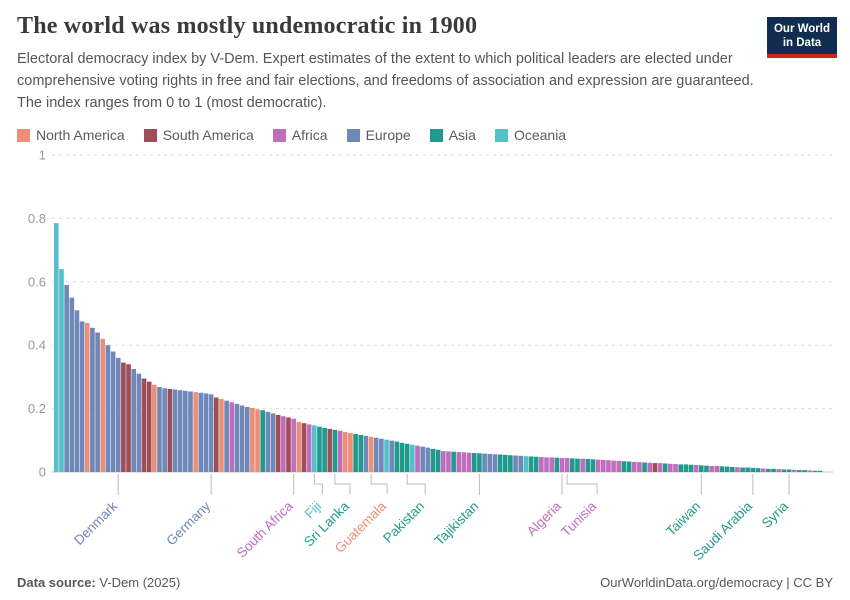 Image resolution: width=850 pixels, height=600 pixels. What do you see at coordinates (403, 522) in the screenshot?
I see `x-axis-country-label: Pakistan` at bounding box center [403, 522].